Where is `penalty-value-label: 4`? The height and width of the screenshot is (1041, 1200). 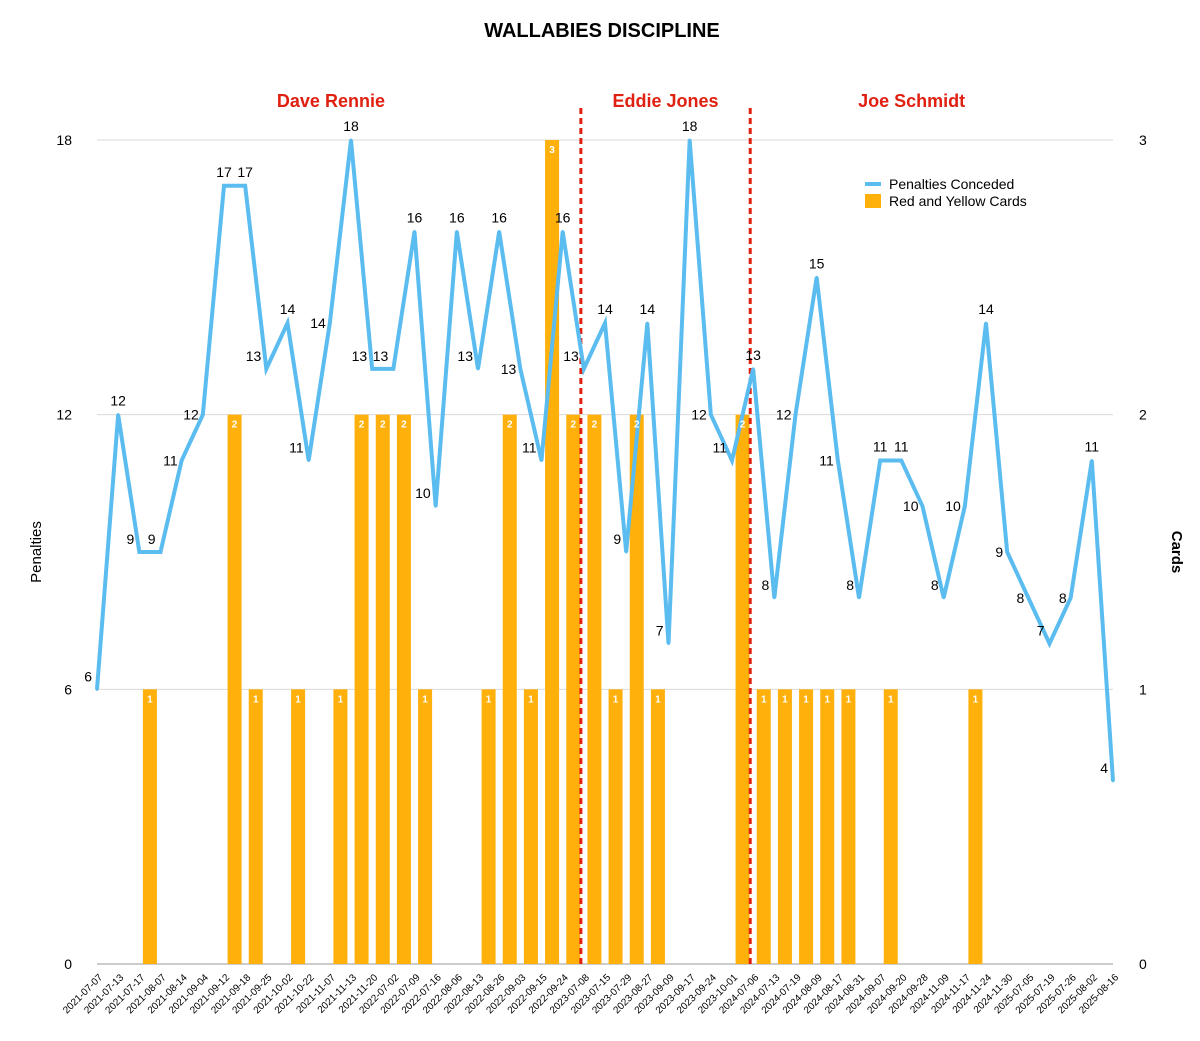
penalty-value-label: 4 is located at coordinates (1104, 768).